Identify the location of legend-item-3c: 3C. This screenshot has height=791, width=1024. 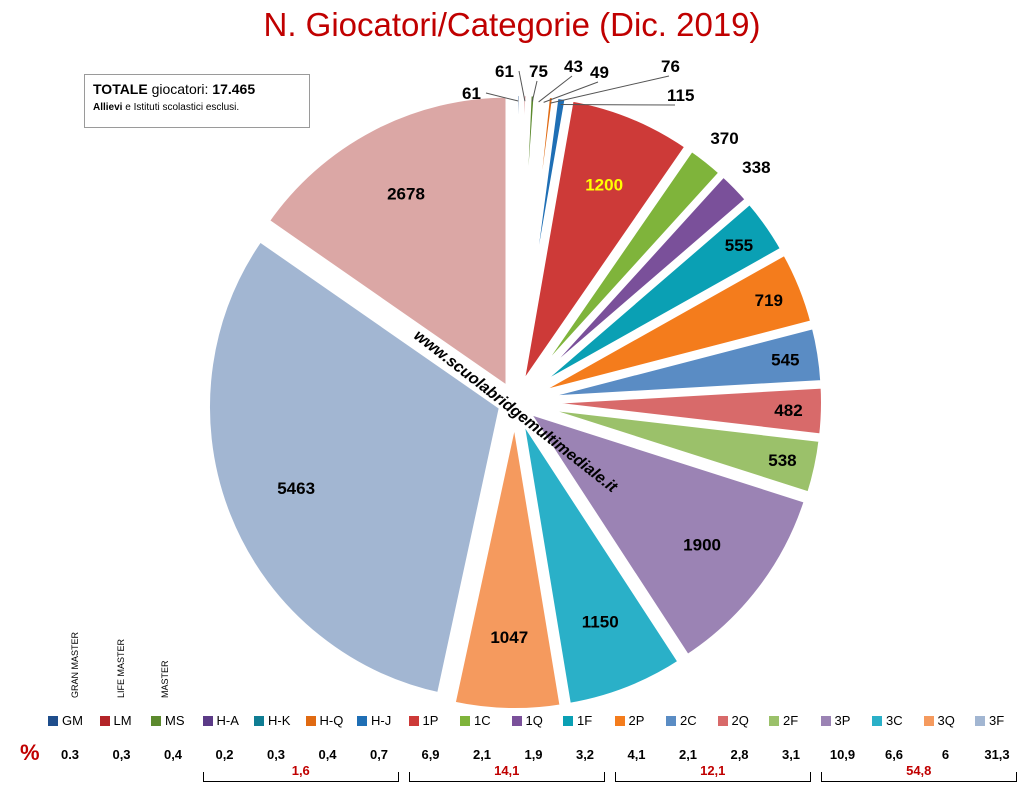
(887, 720).